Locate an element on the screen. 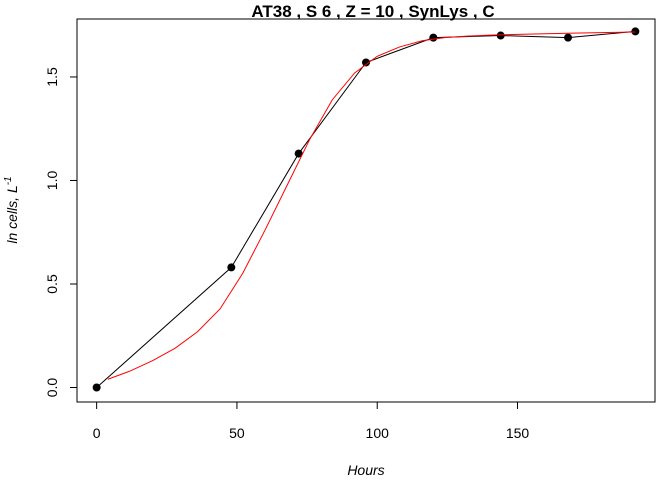 This screenshot has height=480, width=672. x-tick-label: 0 is located at coordinates (97, 433).